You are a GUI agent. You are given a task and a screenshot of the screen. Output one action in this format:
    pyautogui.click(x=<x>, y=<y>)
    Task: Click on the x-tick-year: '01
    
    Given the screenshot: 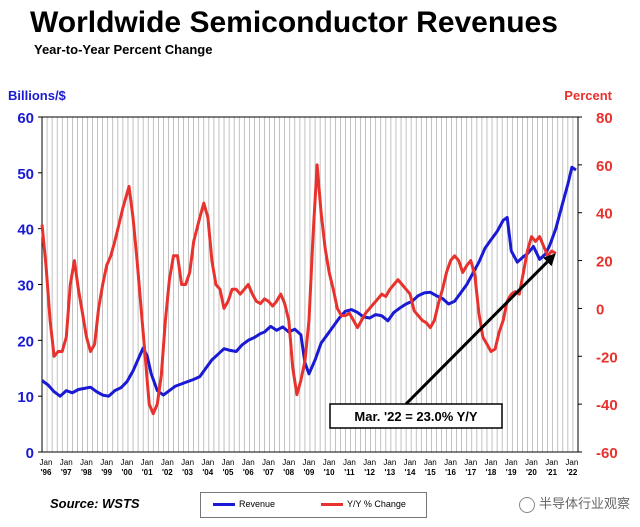 What is the action you would take?
    pyautogui.click(x=147, y=472)
    